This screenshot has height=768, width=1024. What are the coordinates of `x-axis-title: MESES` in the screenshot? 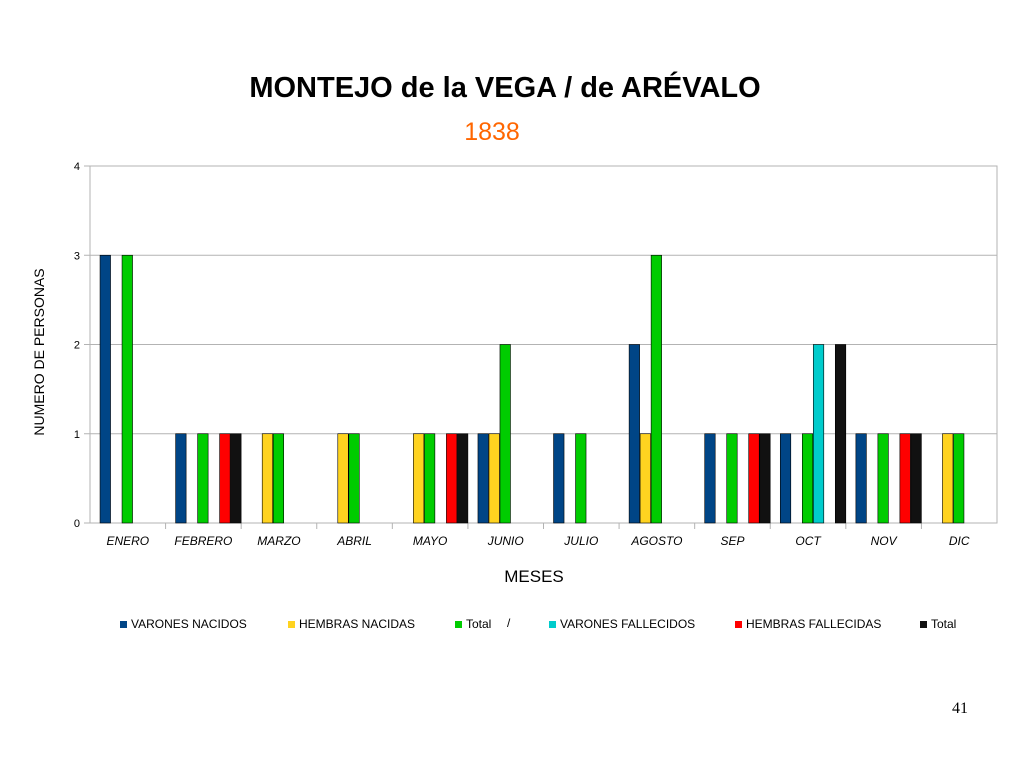 It's located at (534, 576).